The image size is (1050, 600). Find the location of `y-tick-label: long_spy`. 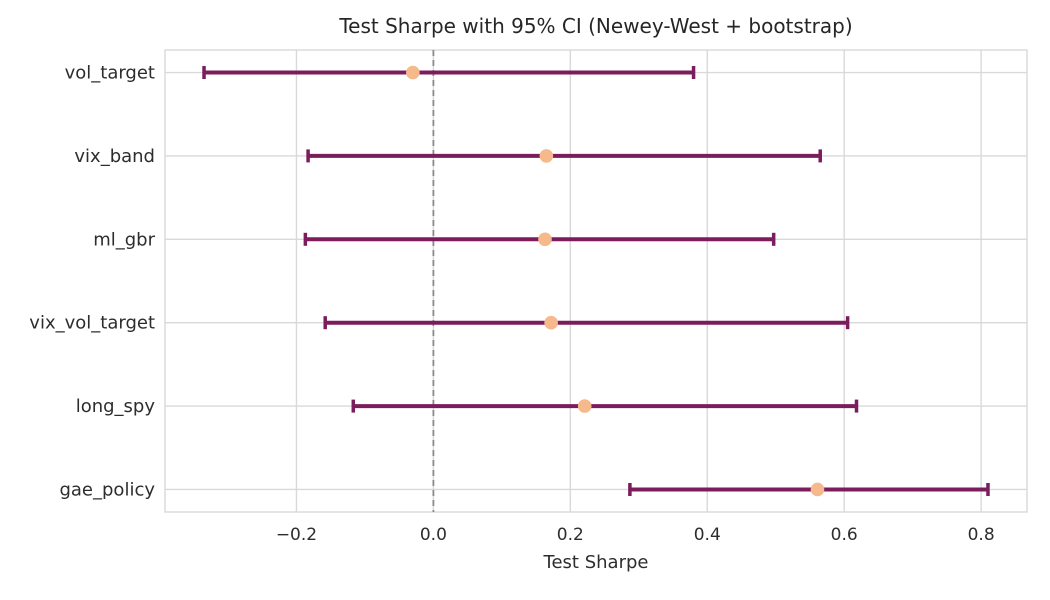

y-tick-label: long_spy is located at coordinates (116, 406).